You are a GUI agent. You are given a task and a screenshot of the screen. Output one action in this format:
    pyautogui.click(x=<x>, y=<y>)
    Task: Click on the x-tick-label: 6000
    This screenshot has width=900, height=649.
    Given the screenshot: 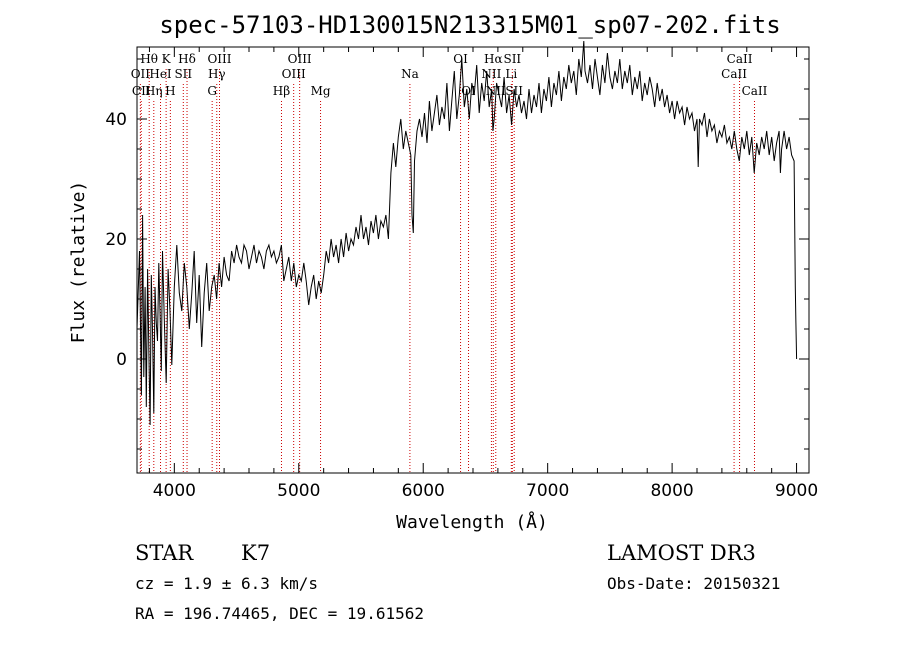 What is the action you would take?
    pyautogui.click(x=423, y=491)
    